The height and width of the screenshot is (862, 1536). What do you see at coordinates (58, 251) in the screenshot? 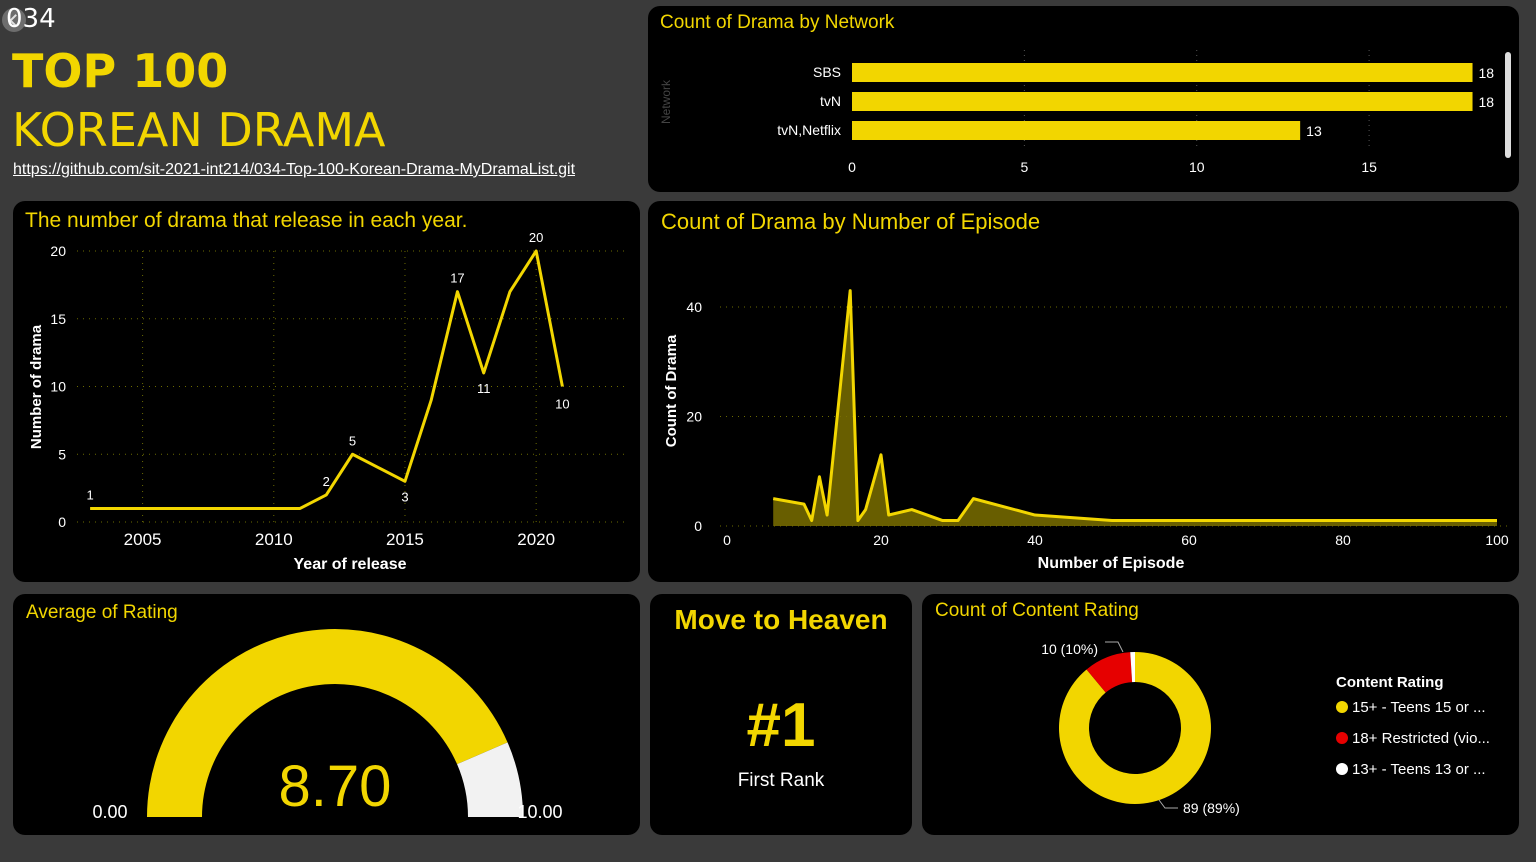
I see `year-y-tick: 20` at bounding box center [58, 251].